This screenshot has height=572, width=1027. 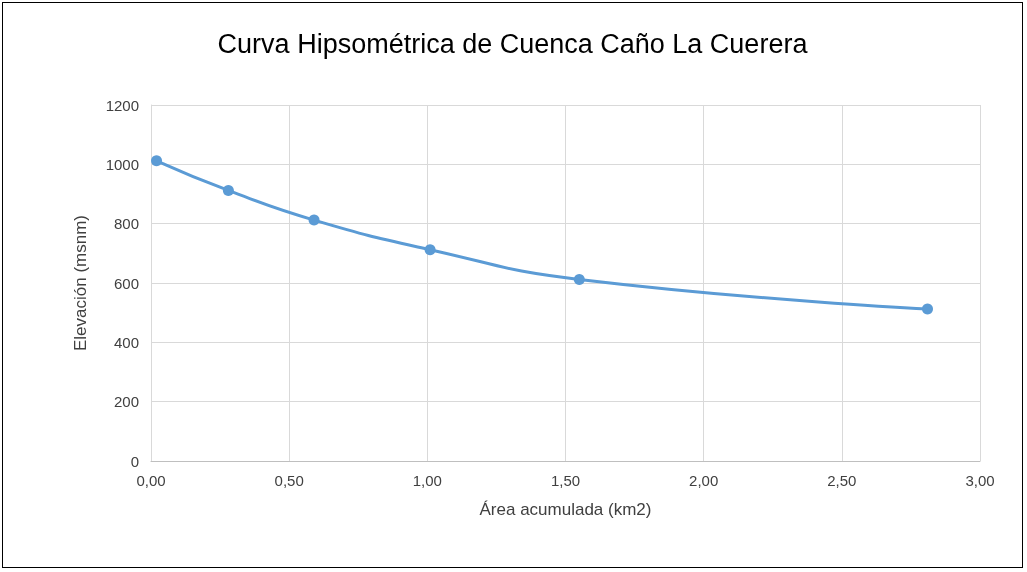 What do you see at coordinates (427, 480) in the screenshot?
I see `x-tick-label: 1,00` at bounding box center [427, 480].